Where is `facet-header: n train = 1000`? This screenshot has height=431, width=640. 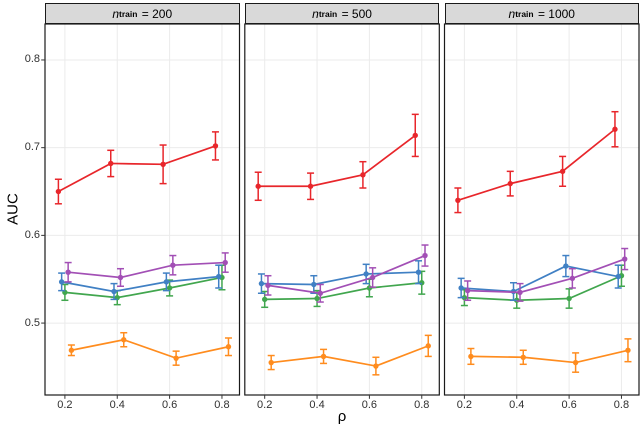 facet-header: n train = 1000 is located at coordinates (541, 13).